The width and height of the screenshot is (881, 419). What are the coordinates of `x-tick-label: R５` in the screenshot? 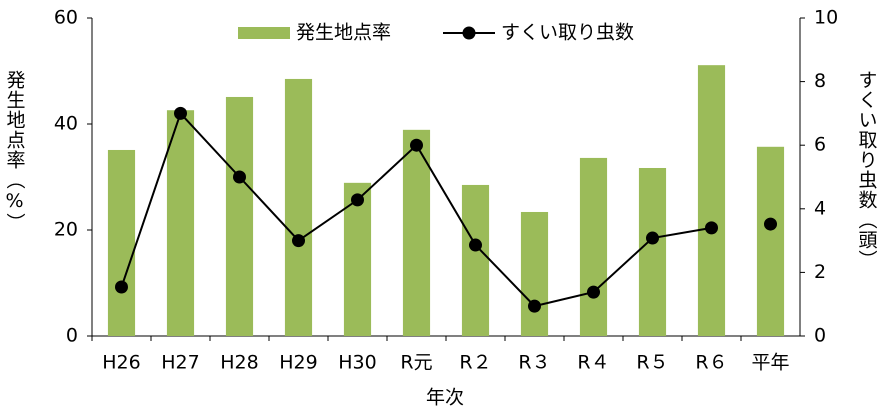 It's located at (652, 363).